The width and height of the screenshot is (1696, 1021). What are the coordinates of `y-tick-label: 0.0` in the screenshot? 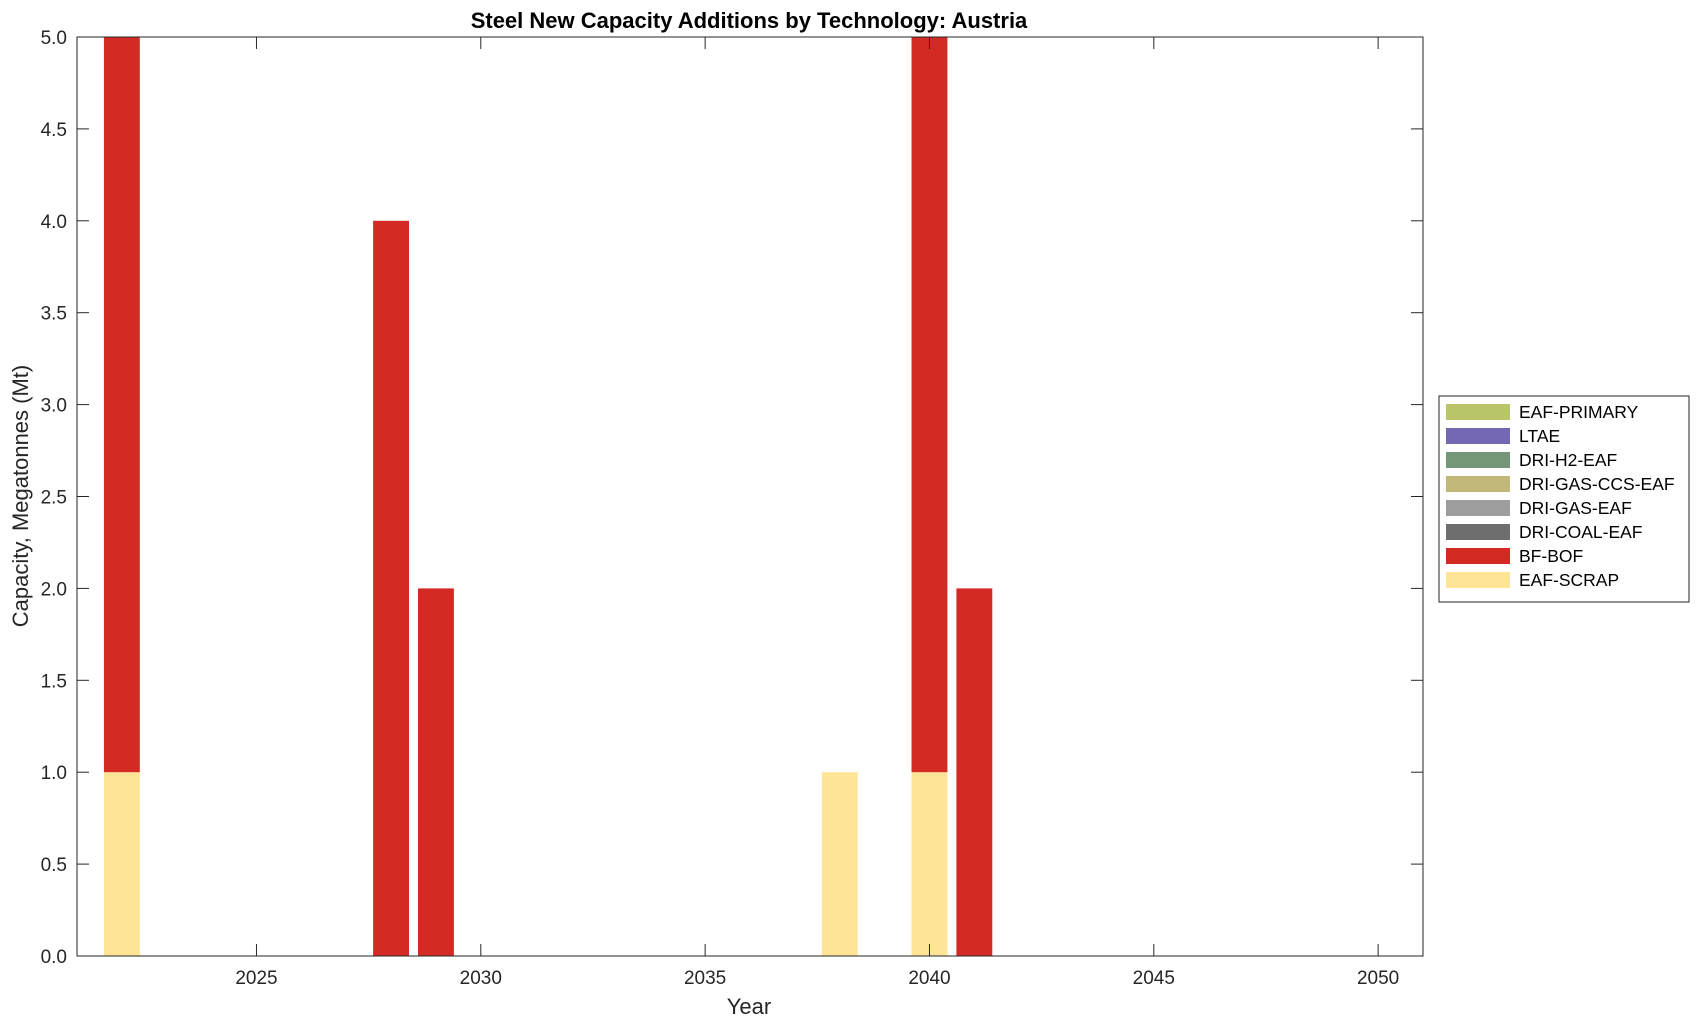 It's located at (54, 957).